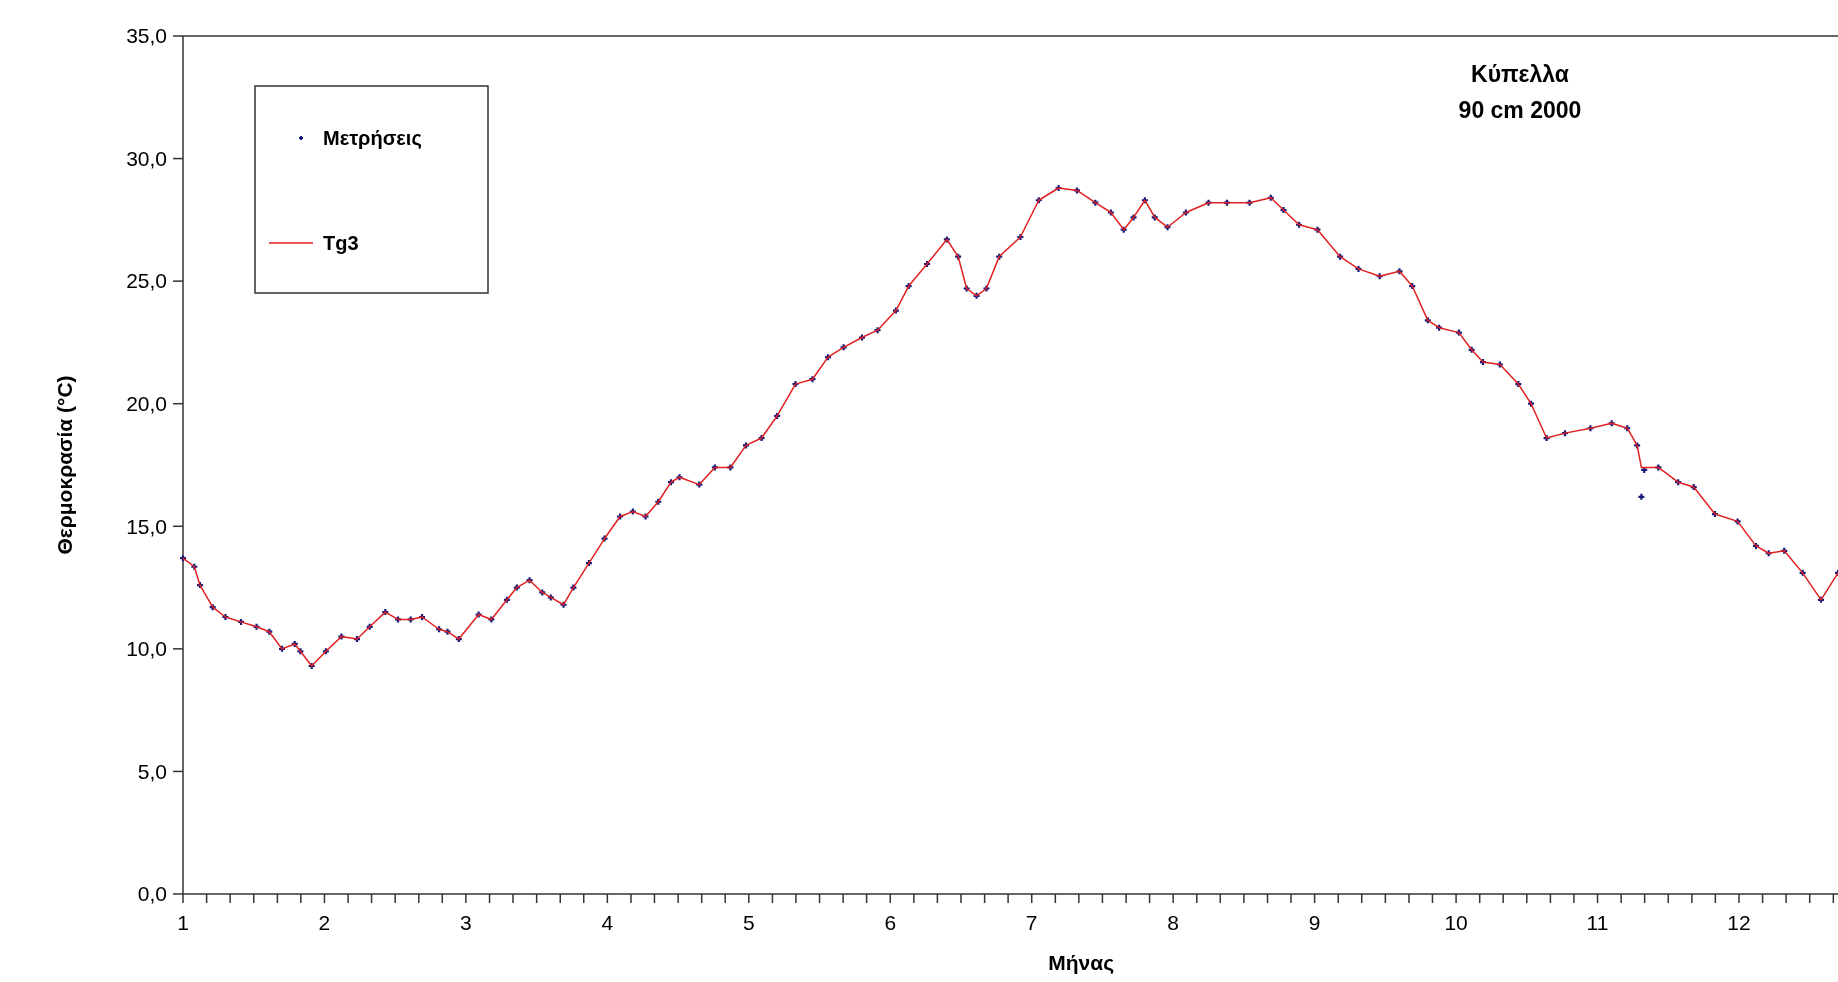 The height and width of the screenshot is (982, 1838). What do you see at coordinates (1173, 922) in the screenshot?
I see `x-tick-label: 8` at bounding box center [1173, 922].